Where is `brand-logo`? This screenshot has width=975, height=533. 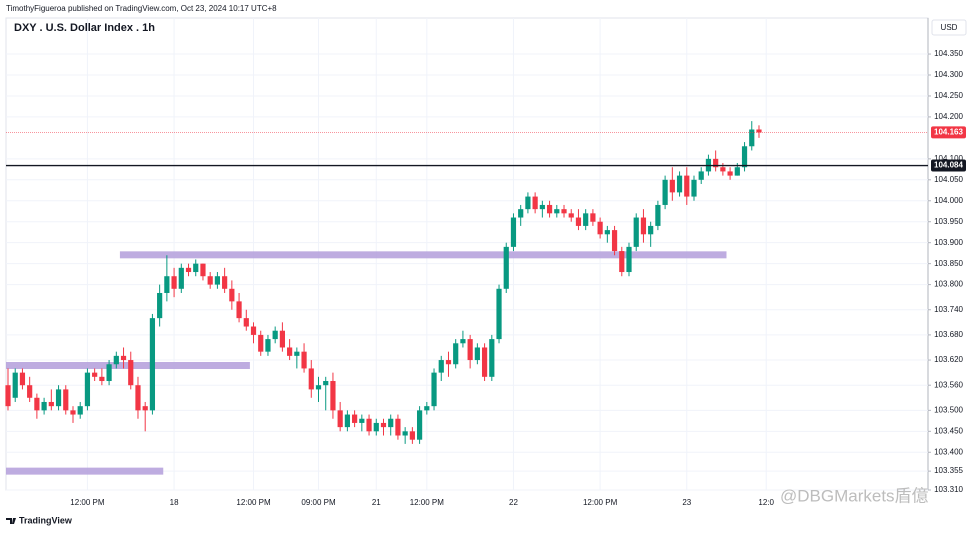 brand-logo is located at coordinates (11, 521).